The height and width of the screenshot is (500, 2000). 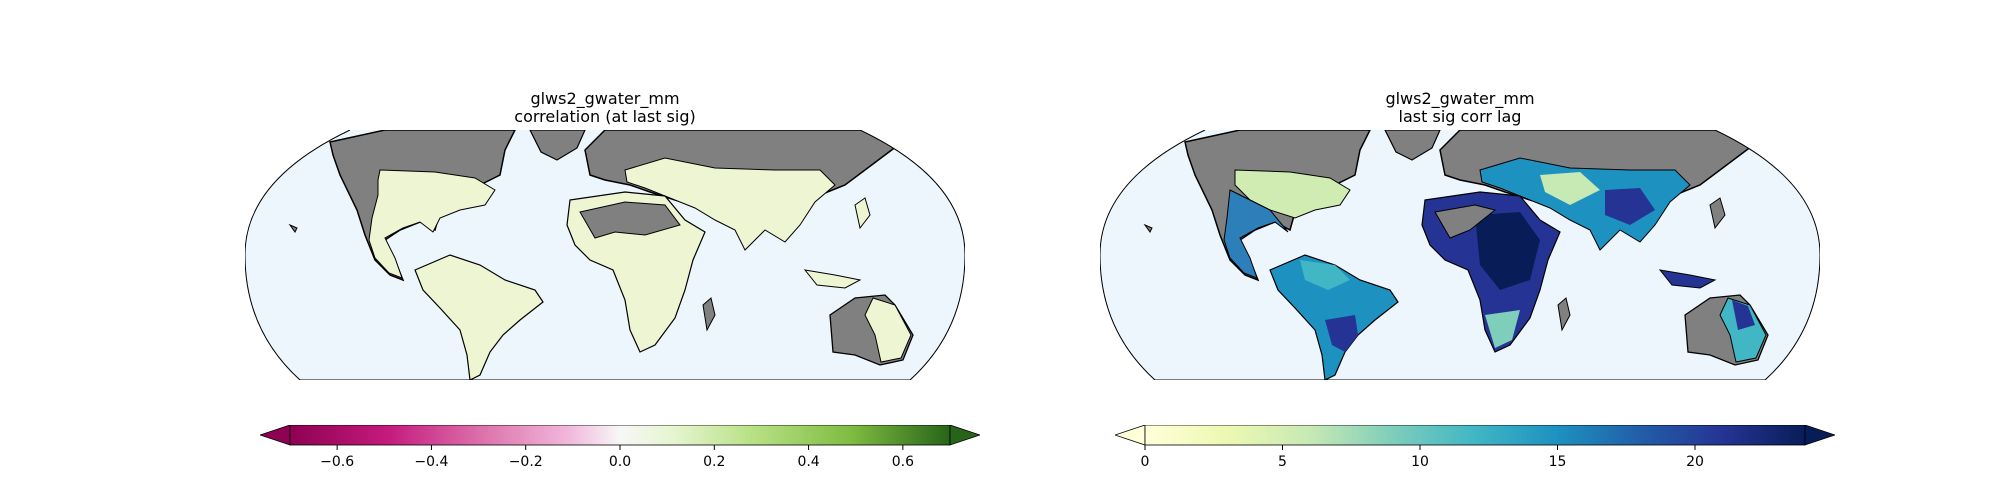 What do you see at coordinates (337, 462) in the screenshot?
I see `colorbar-tick-label: −0.6` at bounding box center [337, 462].